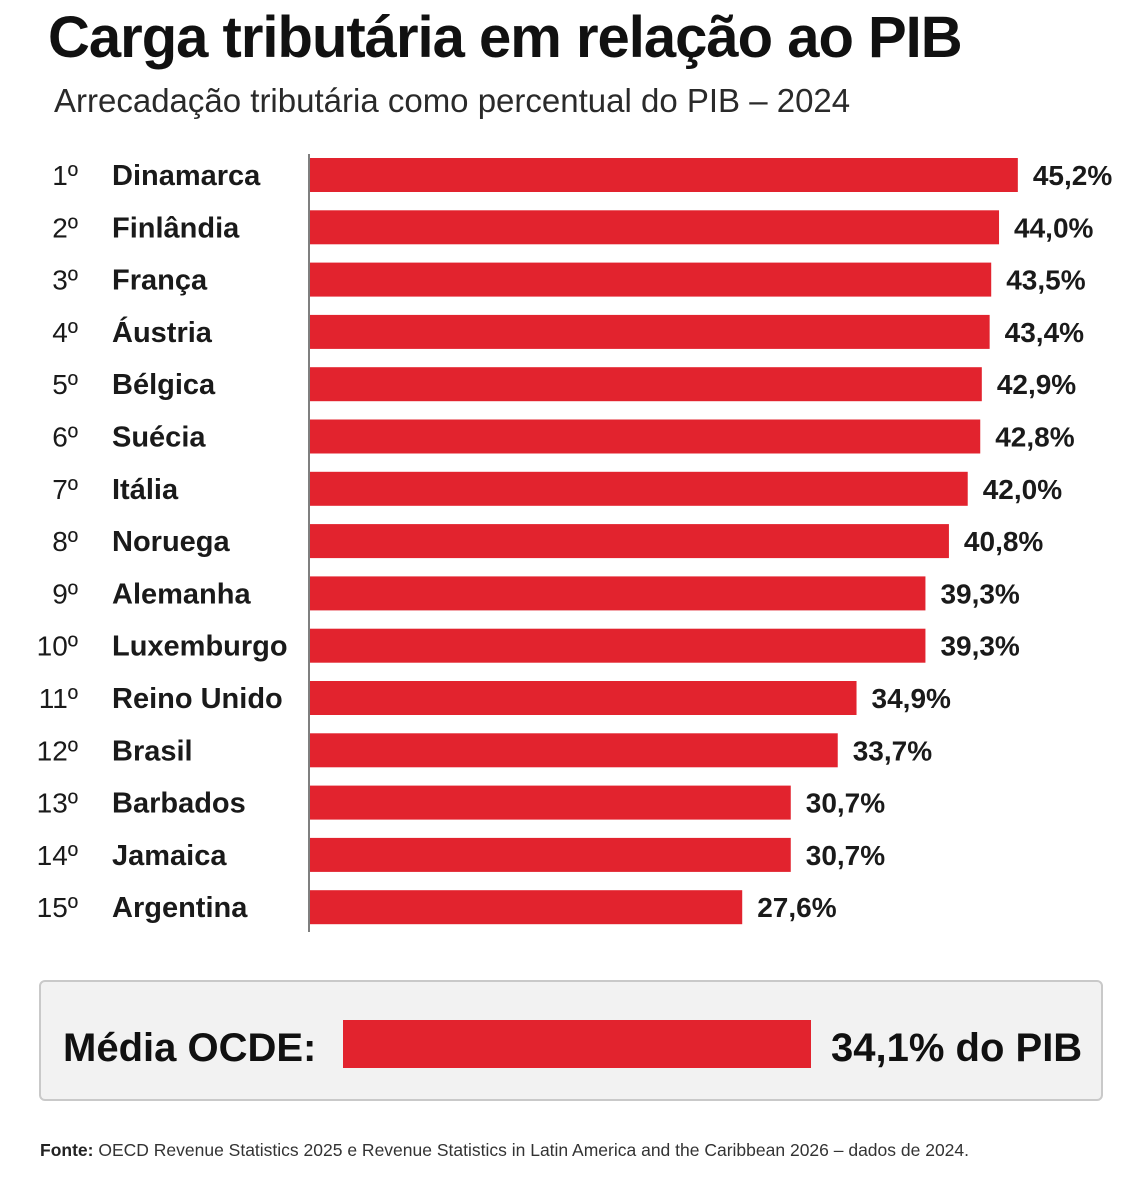 Image resolution: width=1145 pixels, height=1200 pixels. I want to click on country-label: Suécia, so click(159, 438).